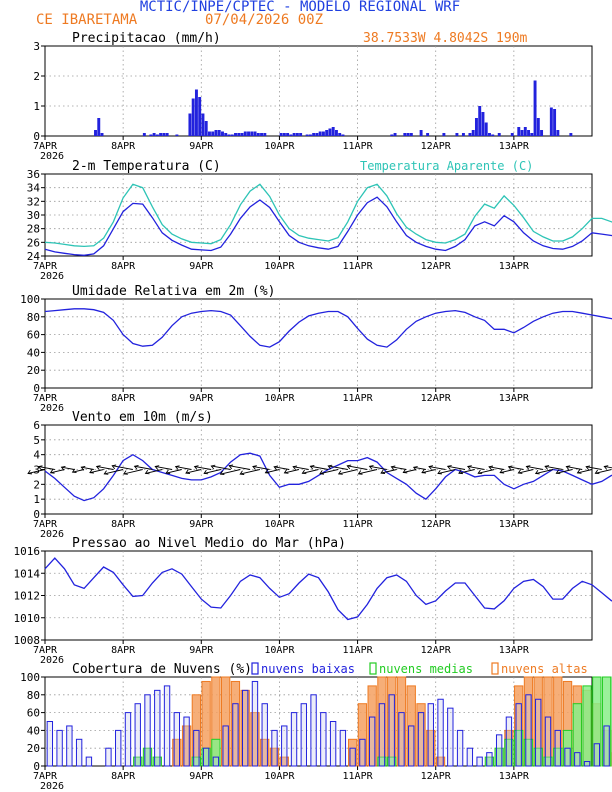 The height and width of the screenshot is (792, 612). What do you see at coordinates (34, 256) in the screenshot?
I see `y-tick-label: 24` at bounding box center [34, 256].